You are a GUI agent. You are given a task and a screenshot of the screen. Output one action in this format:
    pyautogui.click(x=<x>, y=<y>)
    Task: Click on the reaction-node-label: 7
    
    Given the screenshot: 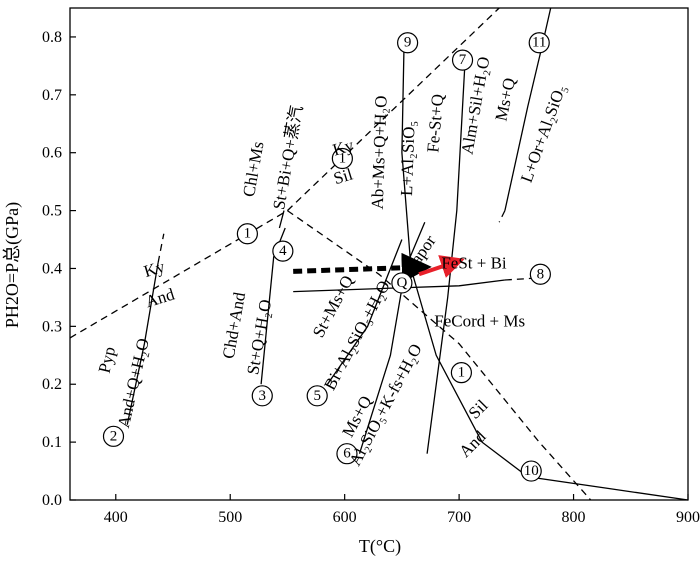 What is the action you would take?
    pyautogui.click(x=463, y=60)
    